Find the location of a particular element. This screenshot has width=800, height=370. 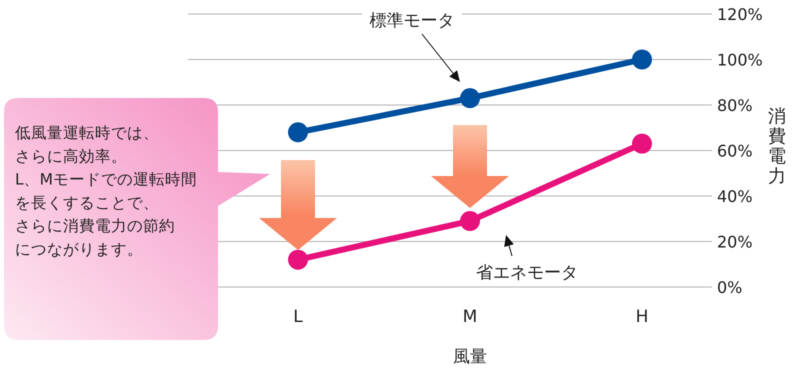

y-tick-label: 100% is located at coordinates (740, 60).